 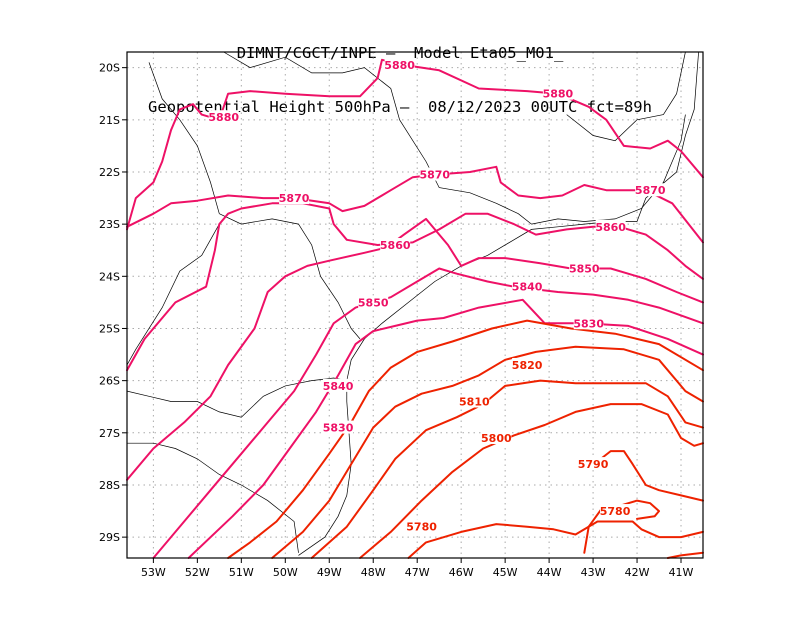 I want to click on lon-tick-label: 43W, so click(x=593, y=572).